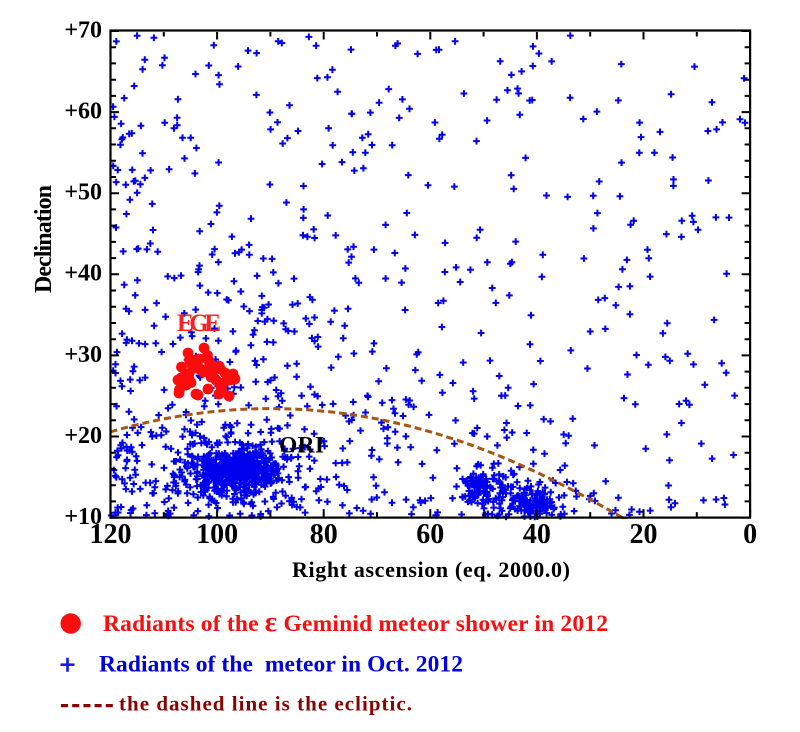 The width and height of the screenshot is (800, 732). Describe the element at coordinates (431, 569) in the screenshot. I see `svg-text: Right ascension (eq. 2000.0)` at that location.